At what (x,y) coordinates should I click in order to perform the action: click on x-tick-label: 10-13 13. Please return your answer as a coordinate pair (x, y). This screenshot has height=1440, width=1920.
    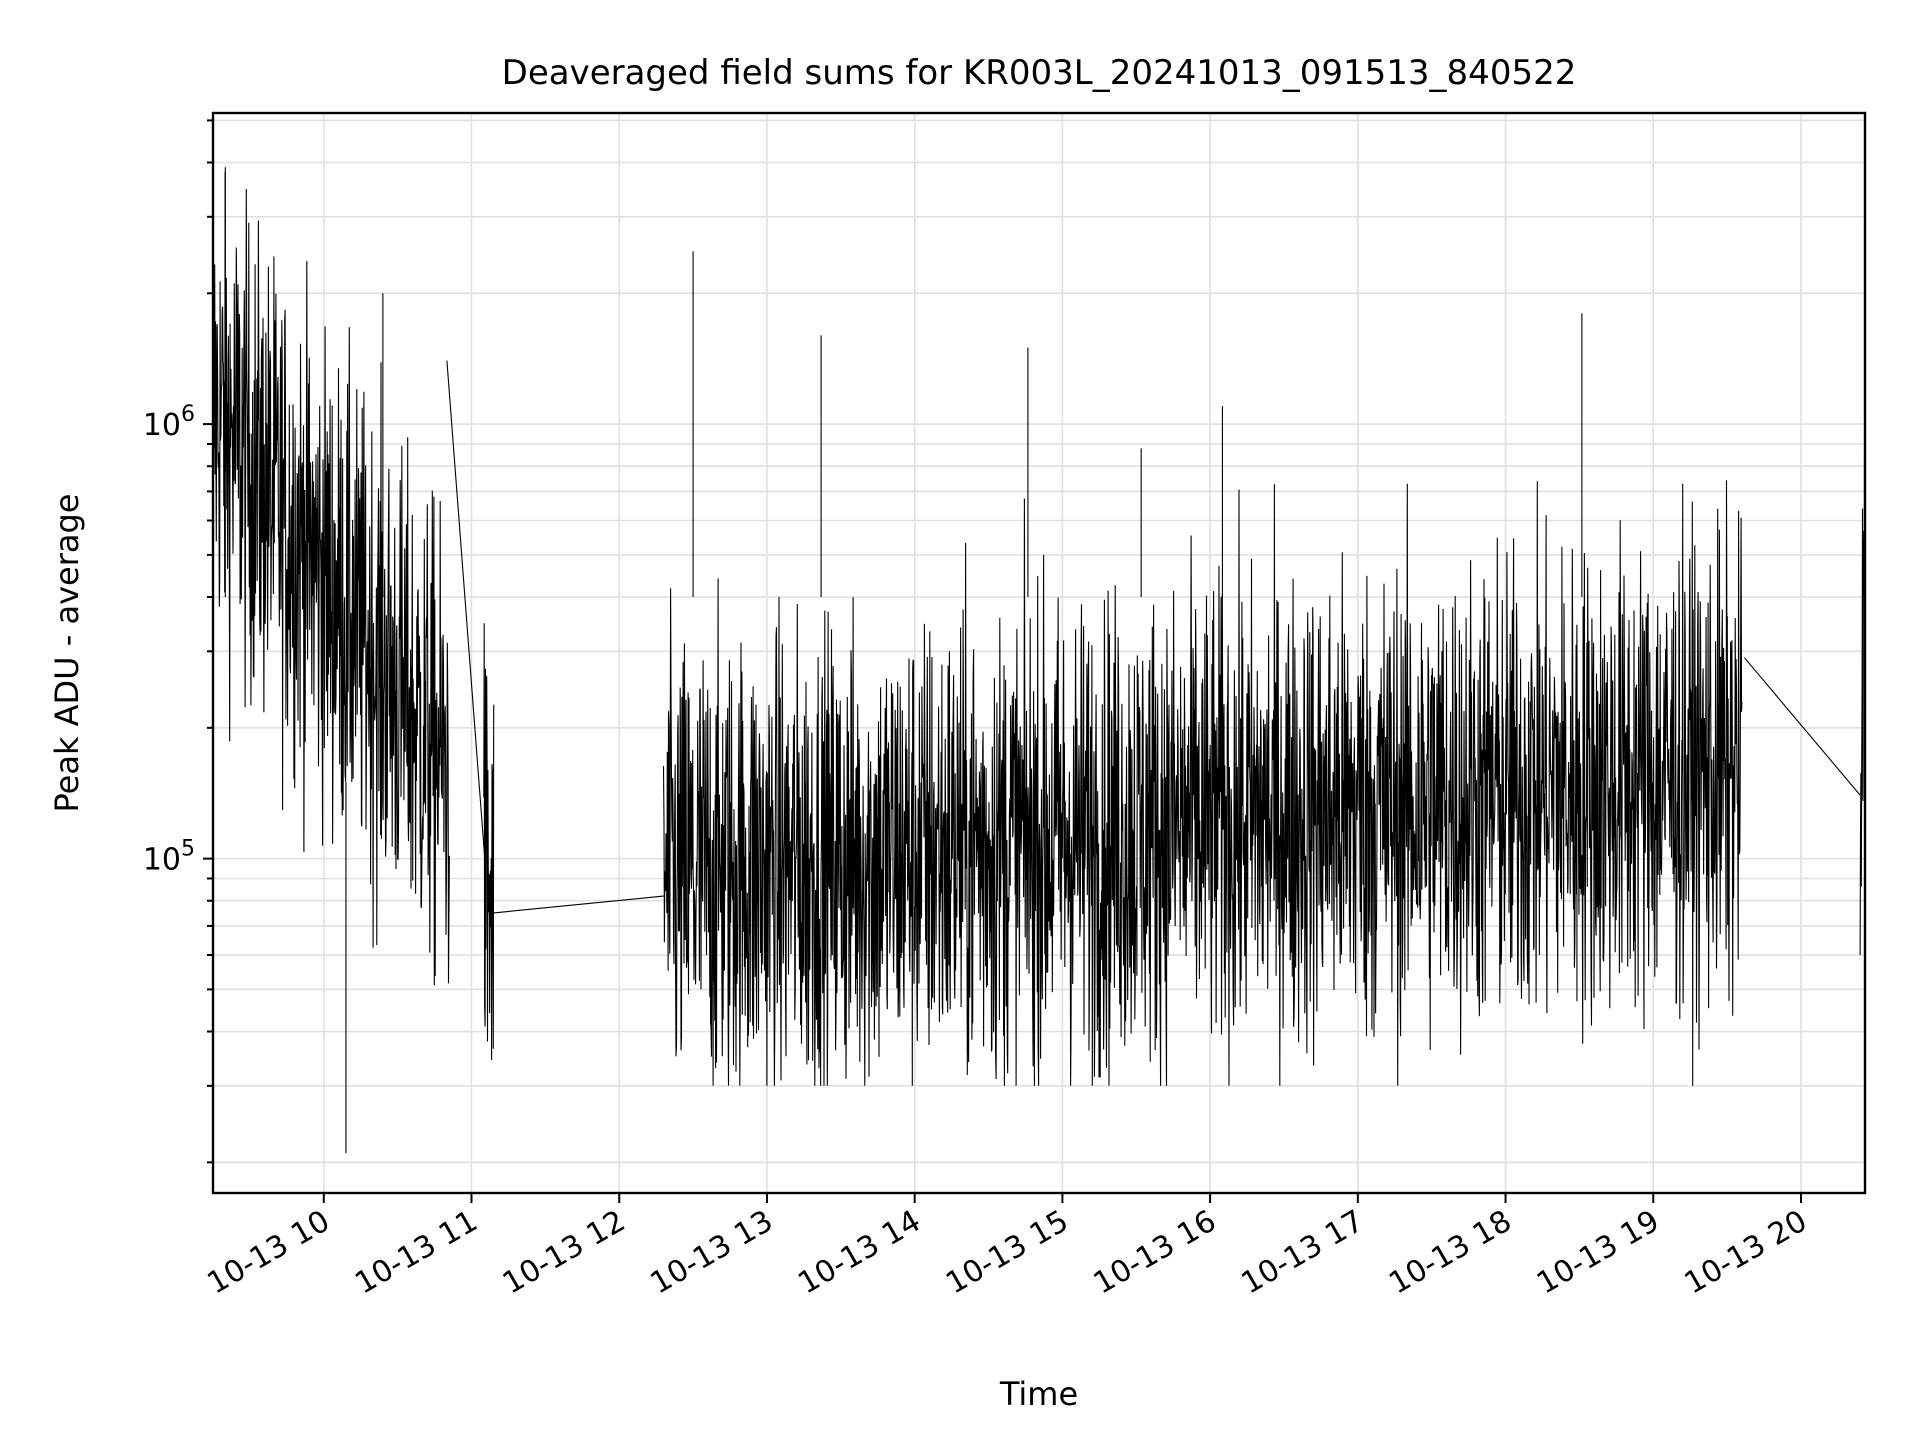
    Looking at the image, I should click on (712, 1253).